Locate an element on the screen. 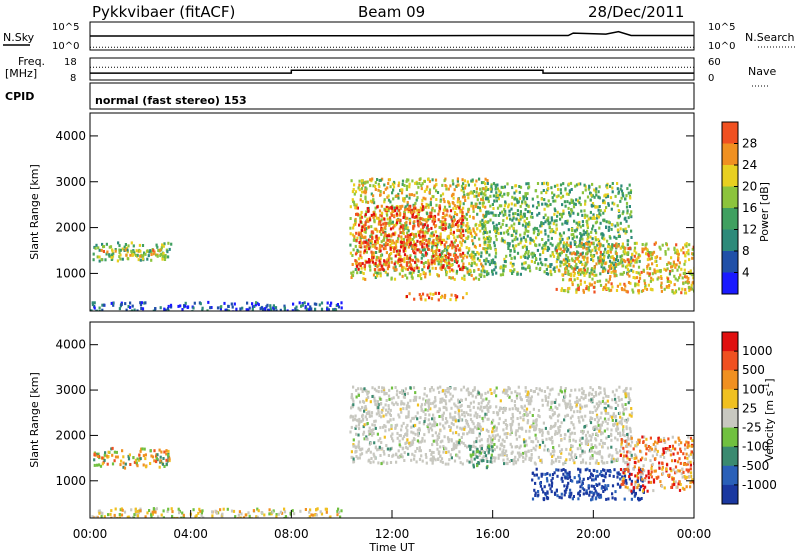  date-title: 28/Dec/2011 is located at coordinates (636, 12).